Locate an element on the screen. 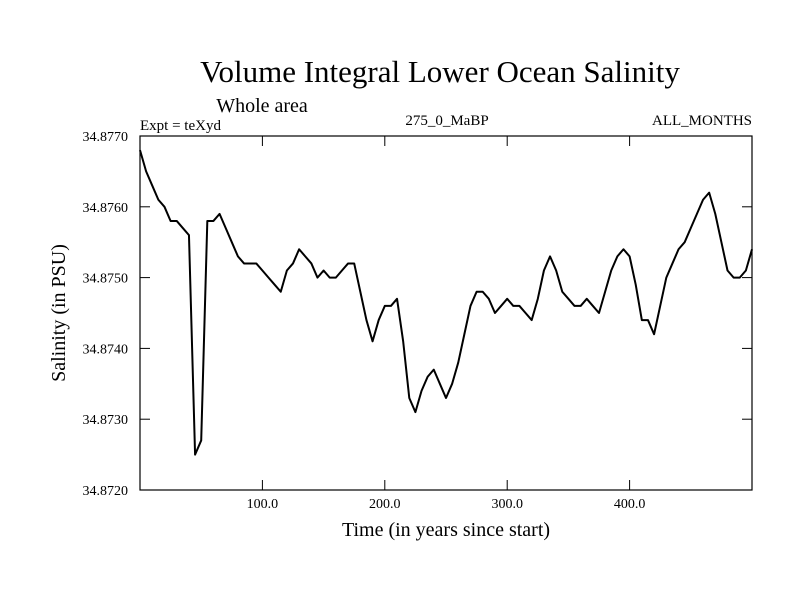 This screenshot has width=800, height=600. y-tick-label: 34.8770 is located at coordinates (106, 137).